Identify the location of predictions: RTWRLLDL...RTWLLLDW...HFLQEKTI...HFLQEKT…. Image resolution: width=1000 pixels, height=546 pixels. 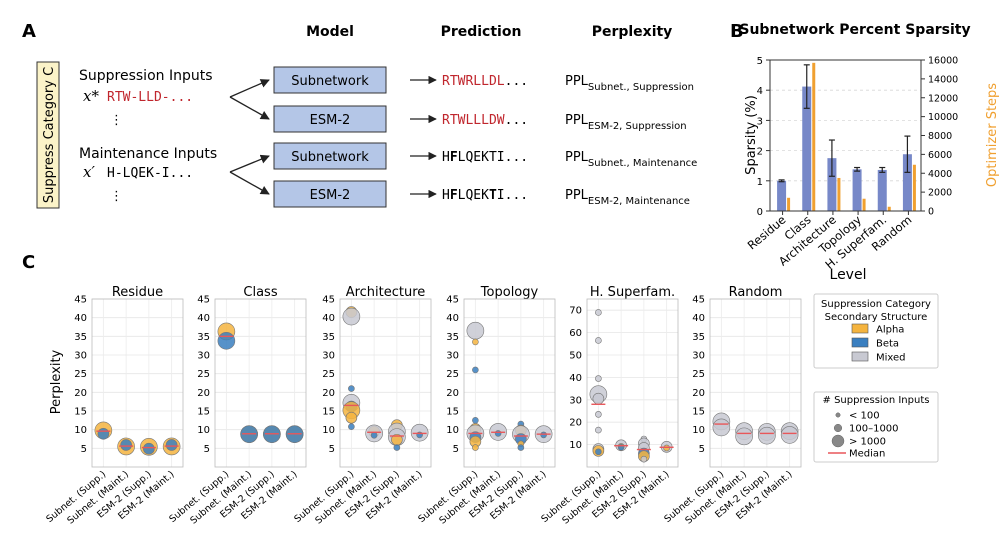
(485, 138).